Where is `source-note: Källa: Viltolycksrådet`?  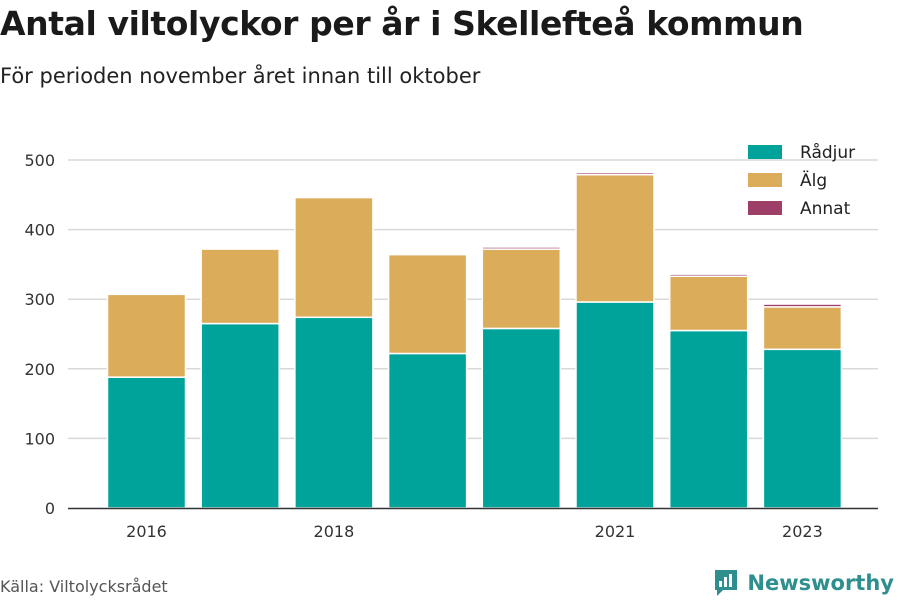
source-note: Källa: Viltolycksrådet is located at coordinates (84, 586).